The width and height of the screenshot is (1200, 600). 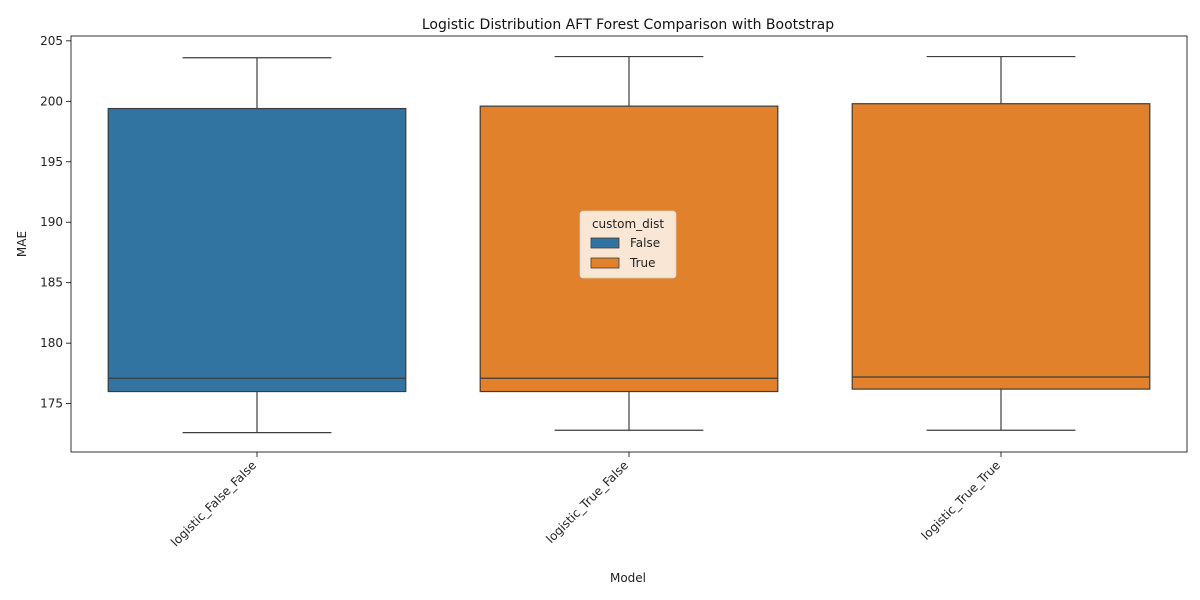 I want to click on legend-label-false: False, so click(x=645, y=243).